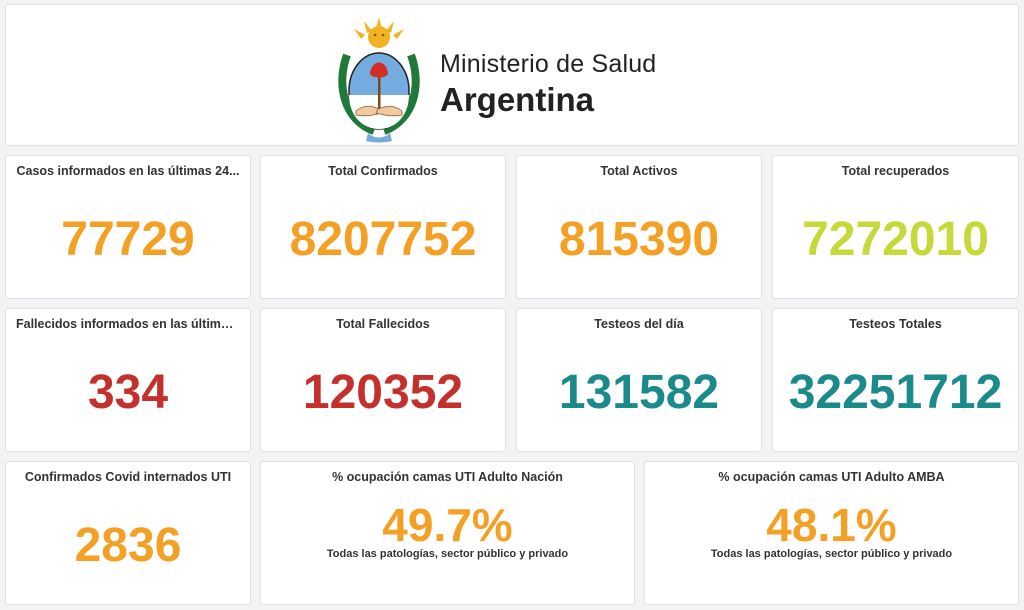 This screenshot has width=1024, height=610. I want to click on stat-title: Total Confirmados, so click(383, 171).